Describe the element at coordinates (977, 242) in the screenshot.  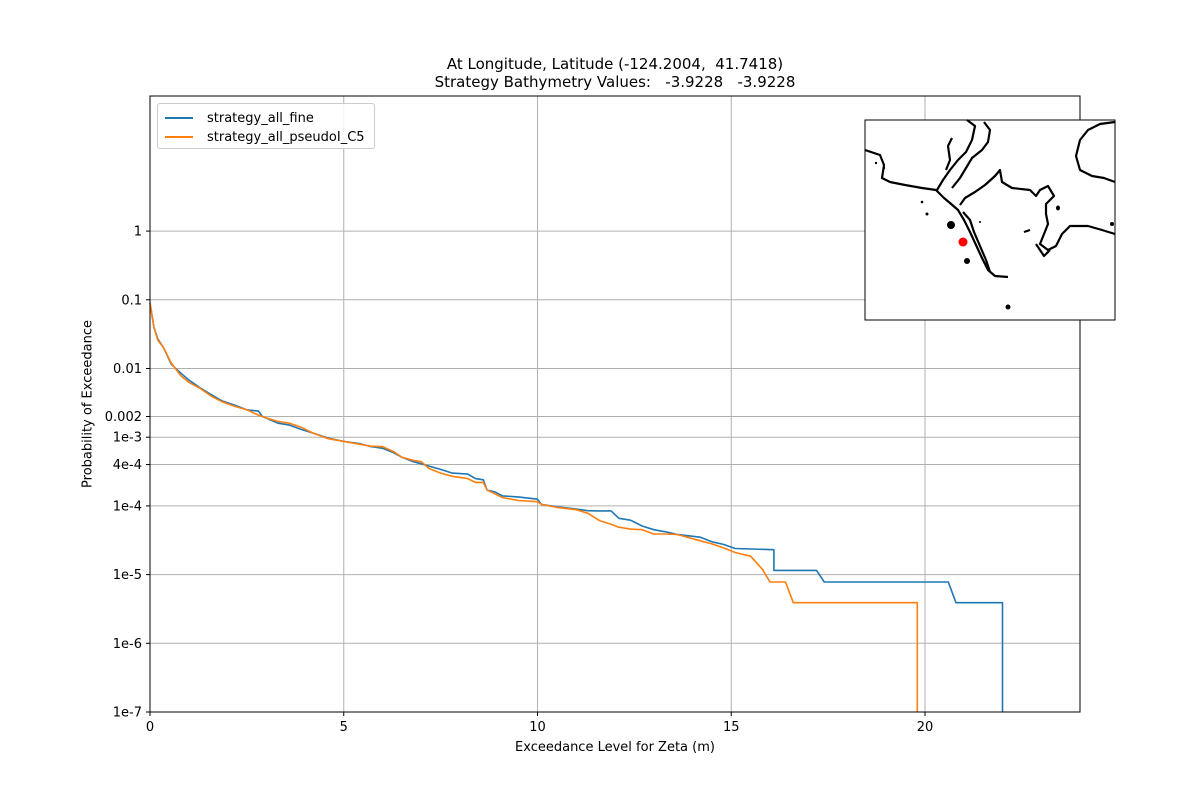
I see `coastline-spit` at that location.